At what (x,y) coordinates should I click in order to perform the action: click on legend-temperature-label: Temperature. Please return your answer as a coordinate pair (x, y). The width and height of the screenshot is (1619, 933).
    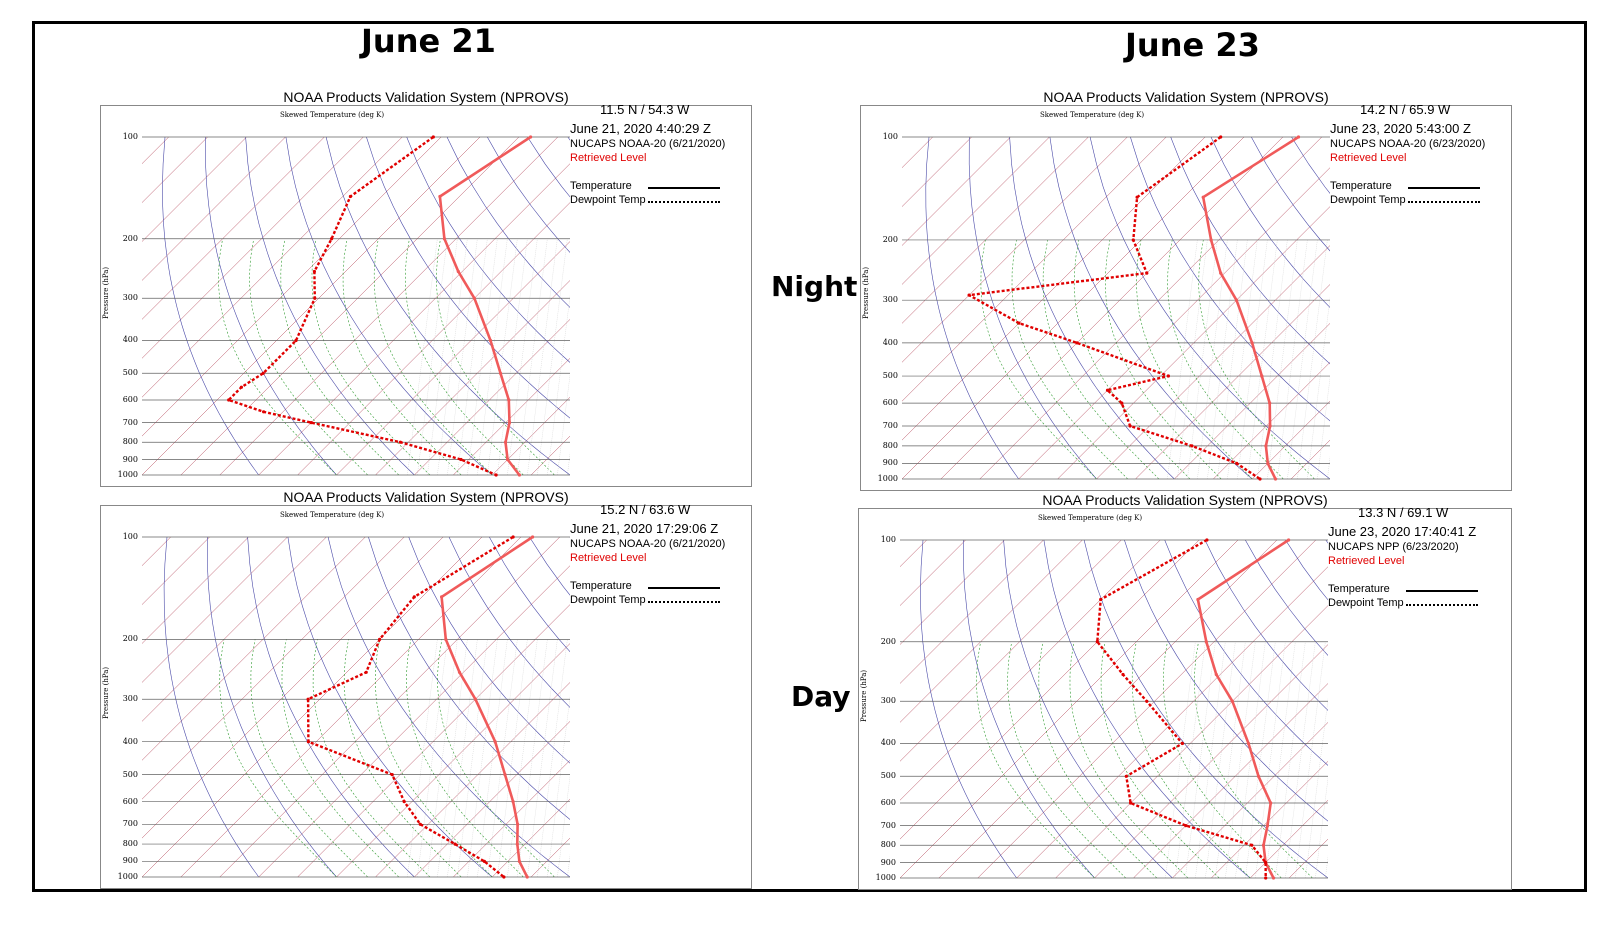
    Looking at the image, I should click on (601, 186).